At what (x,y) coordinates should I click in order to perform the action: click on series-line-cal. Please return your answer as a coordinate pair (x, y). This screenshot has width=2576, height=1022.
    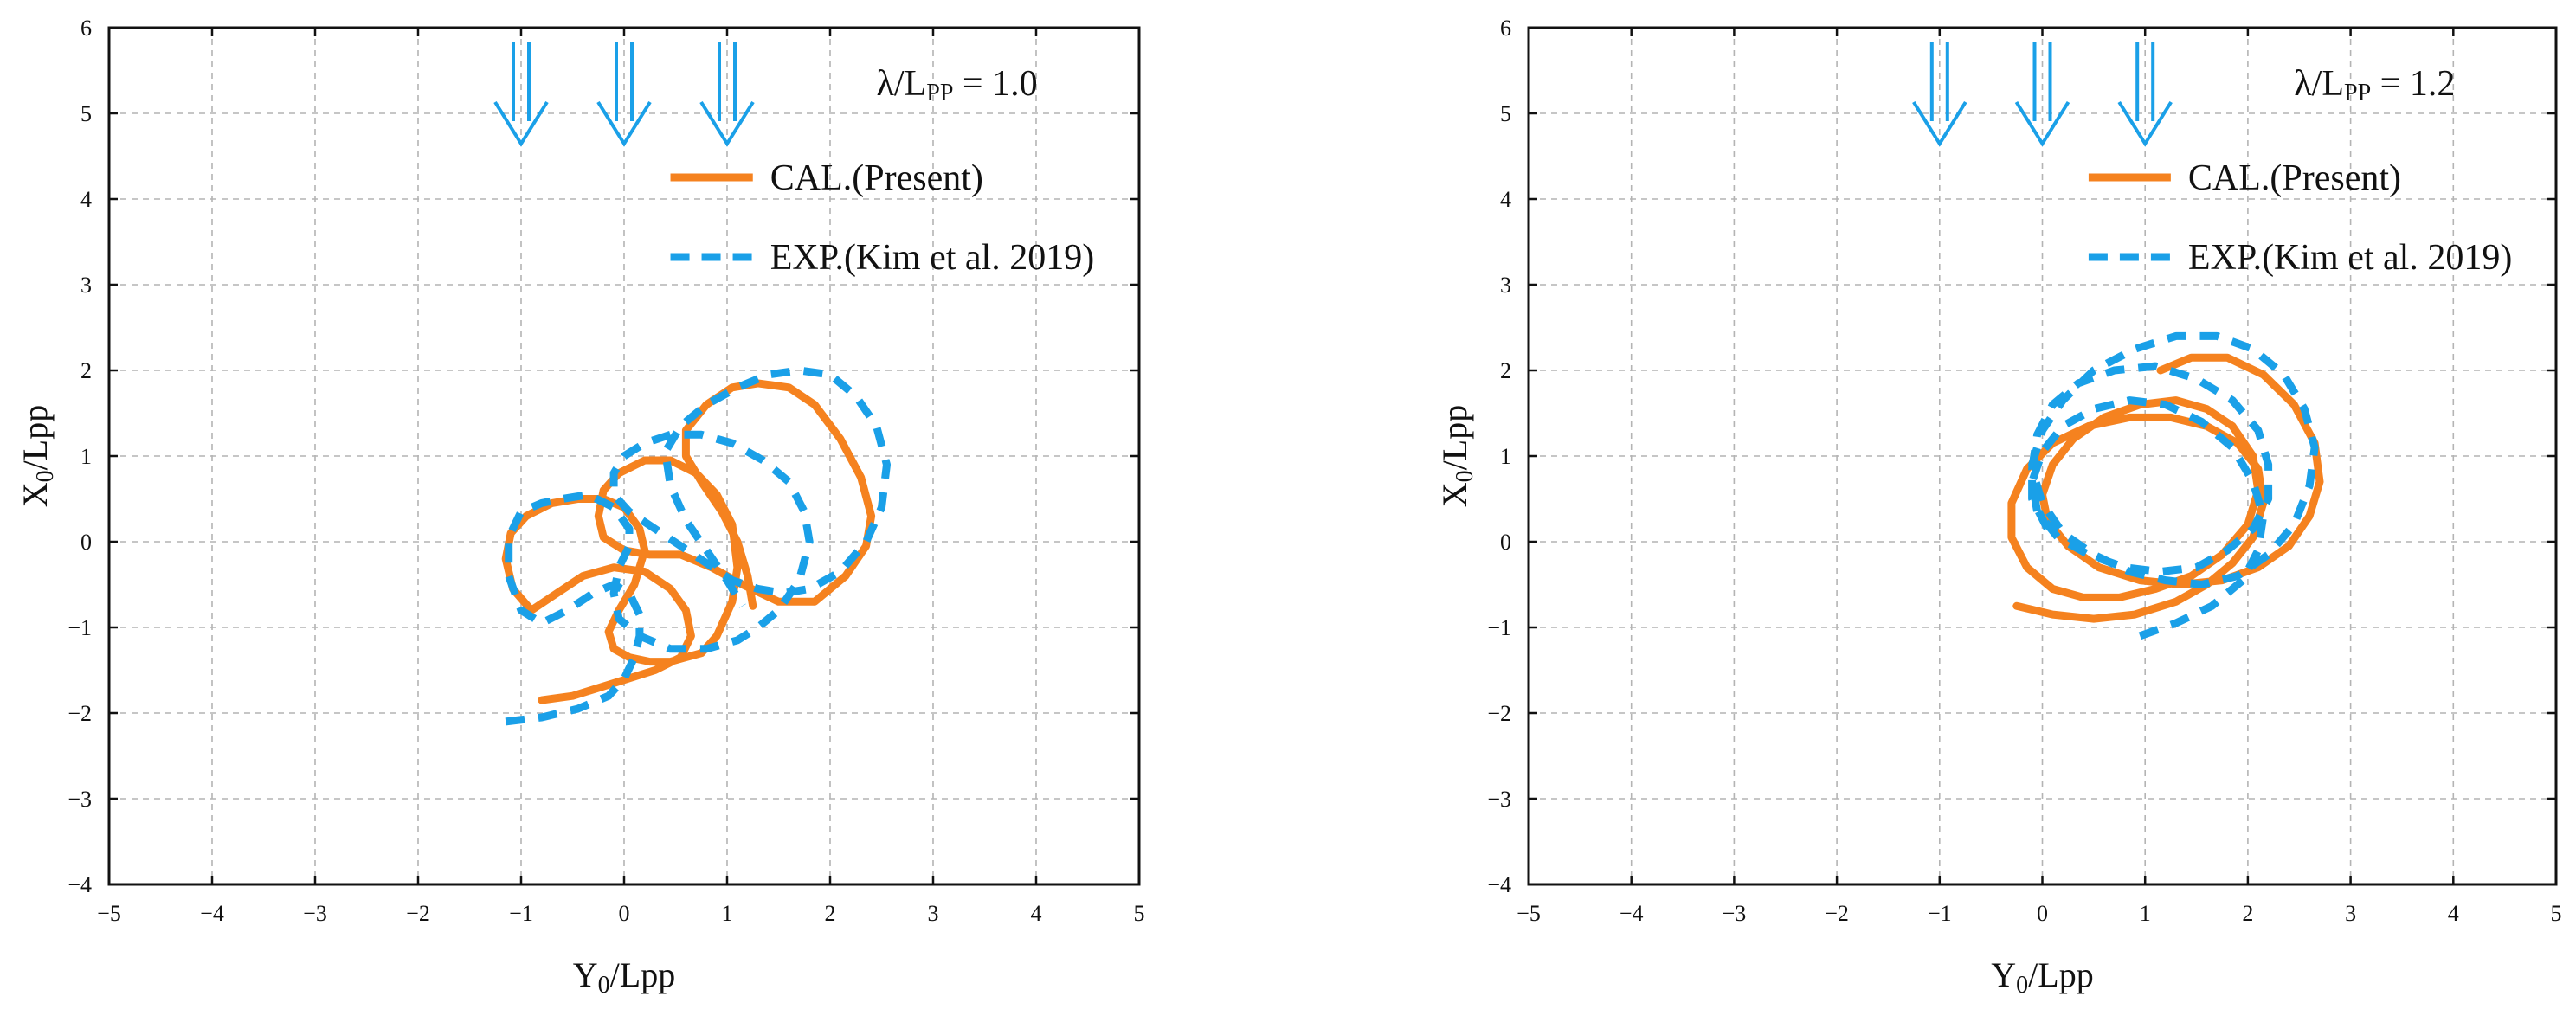
    Looking at the image, I should click on (2165, 488).